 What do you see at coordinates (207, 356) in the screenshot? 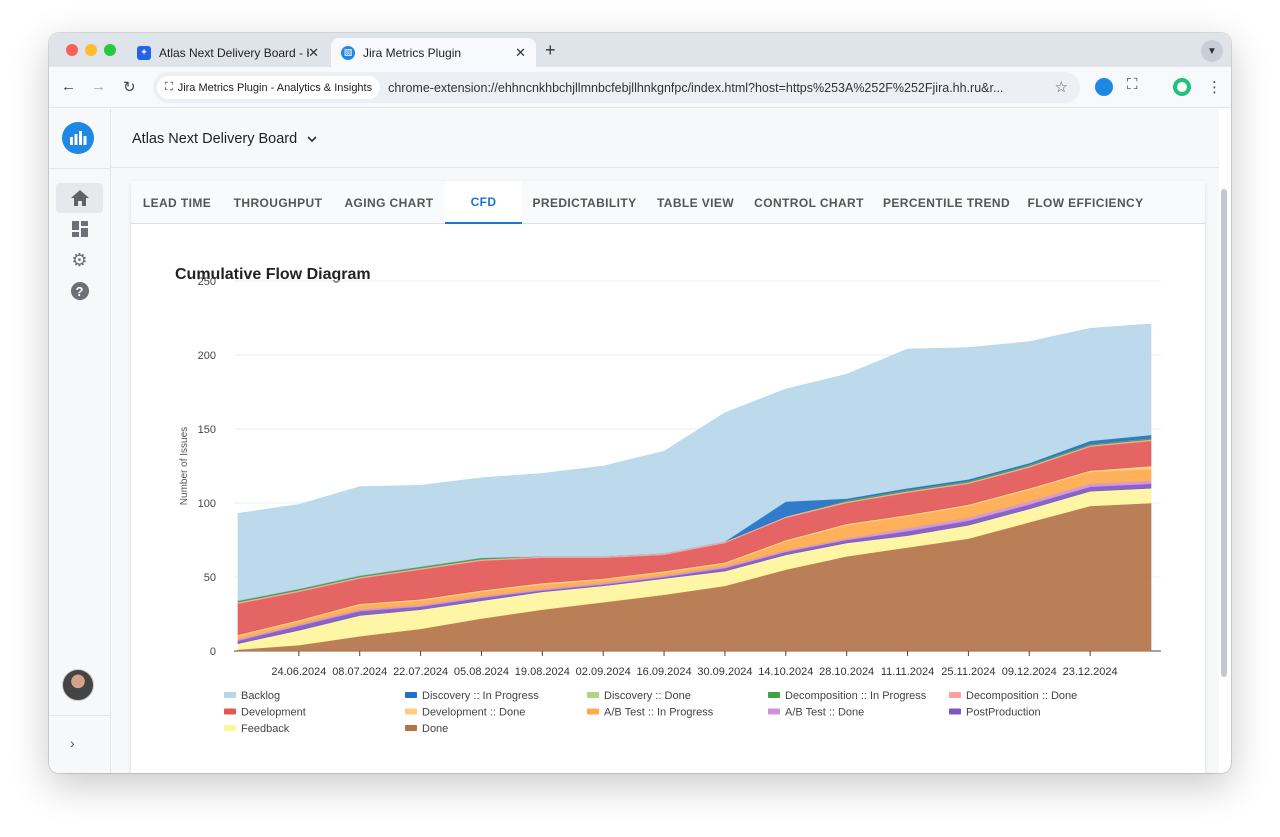
I see `y-tick-label: 200` at bounding box center [207, 356].